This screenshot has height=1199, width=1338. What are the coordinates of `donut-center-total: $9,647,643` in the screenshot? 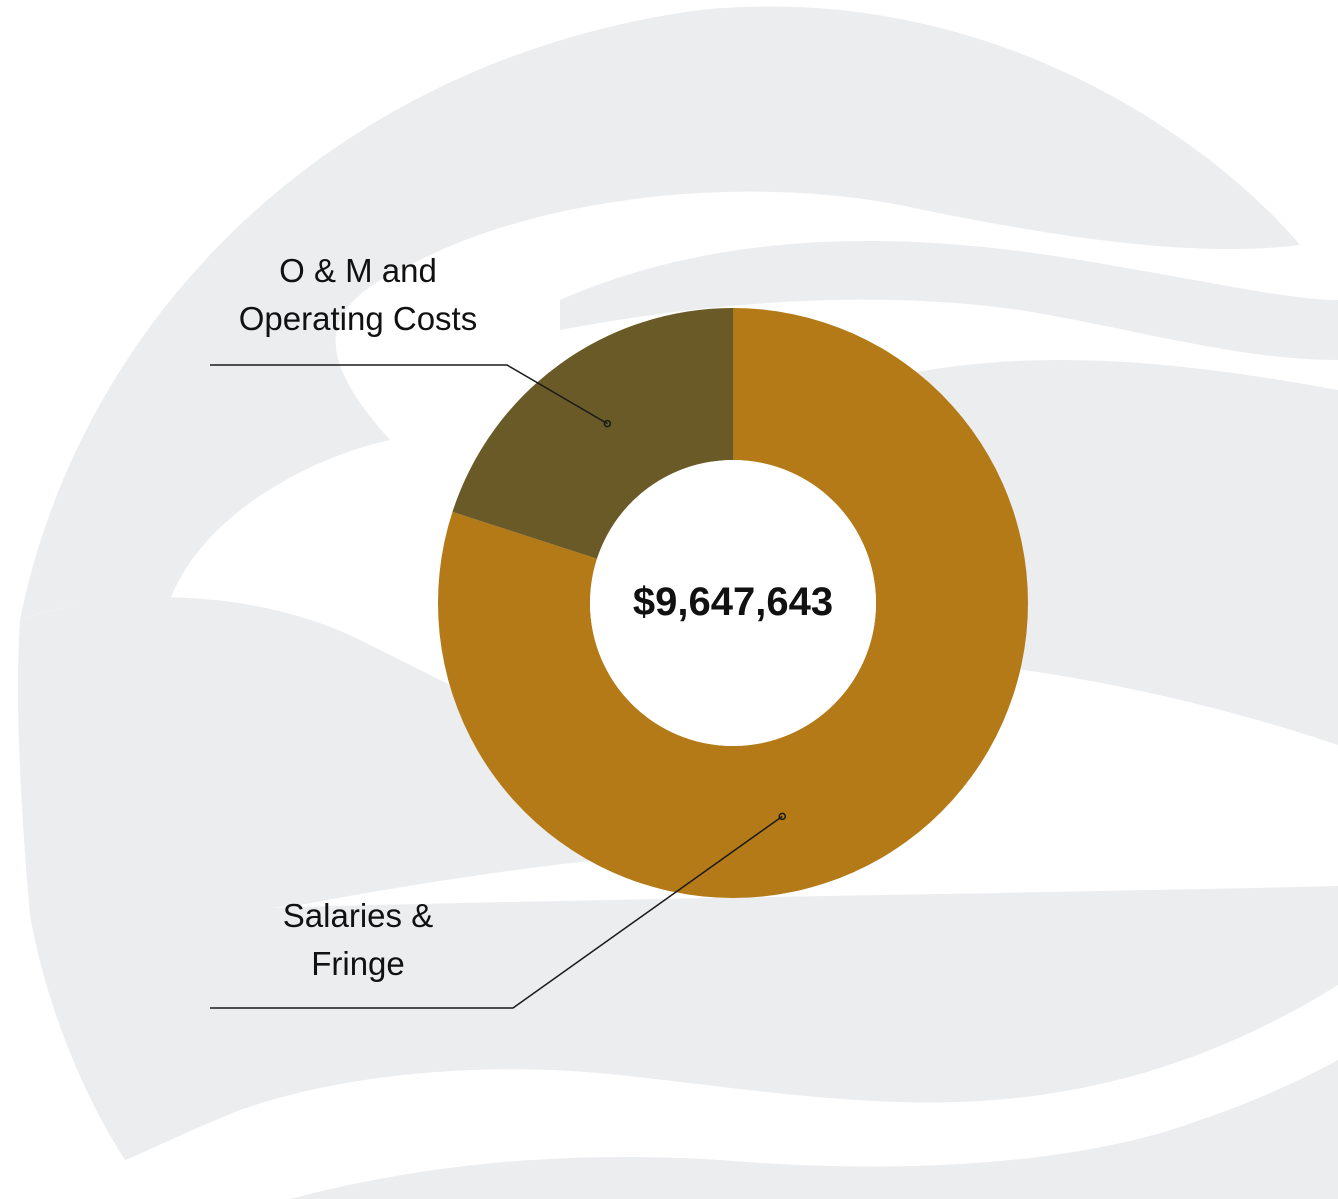 It's located at (733, 602).